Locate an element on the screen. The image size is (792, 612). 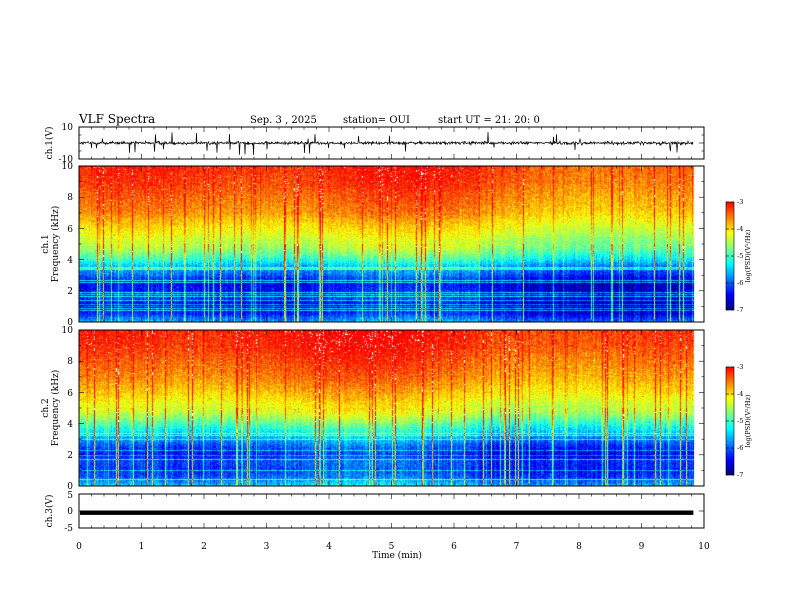
ch1-waveform-panel: 10 -10 ch.1(V) is located at coordinates (374, 144).